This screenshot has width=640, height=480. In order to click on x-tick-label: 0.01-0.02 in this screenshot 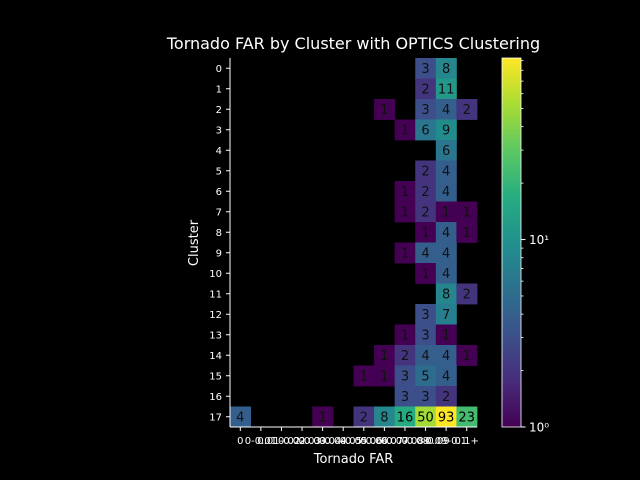, I will do `click(281, 441)`.